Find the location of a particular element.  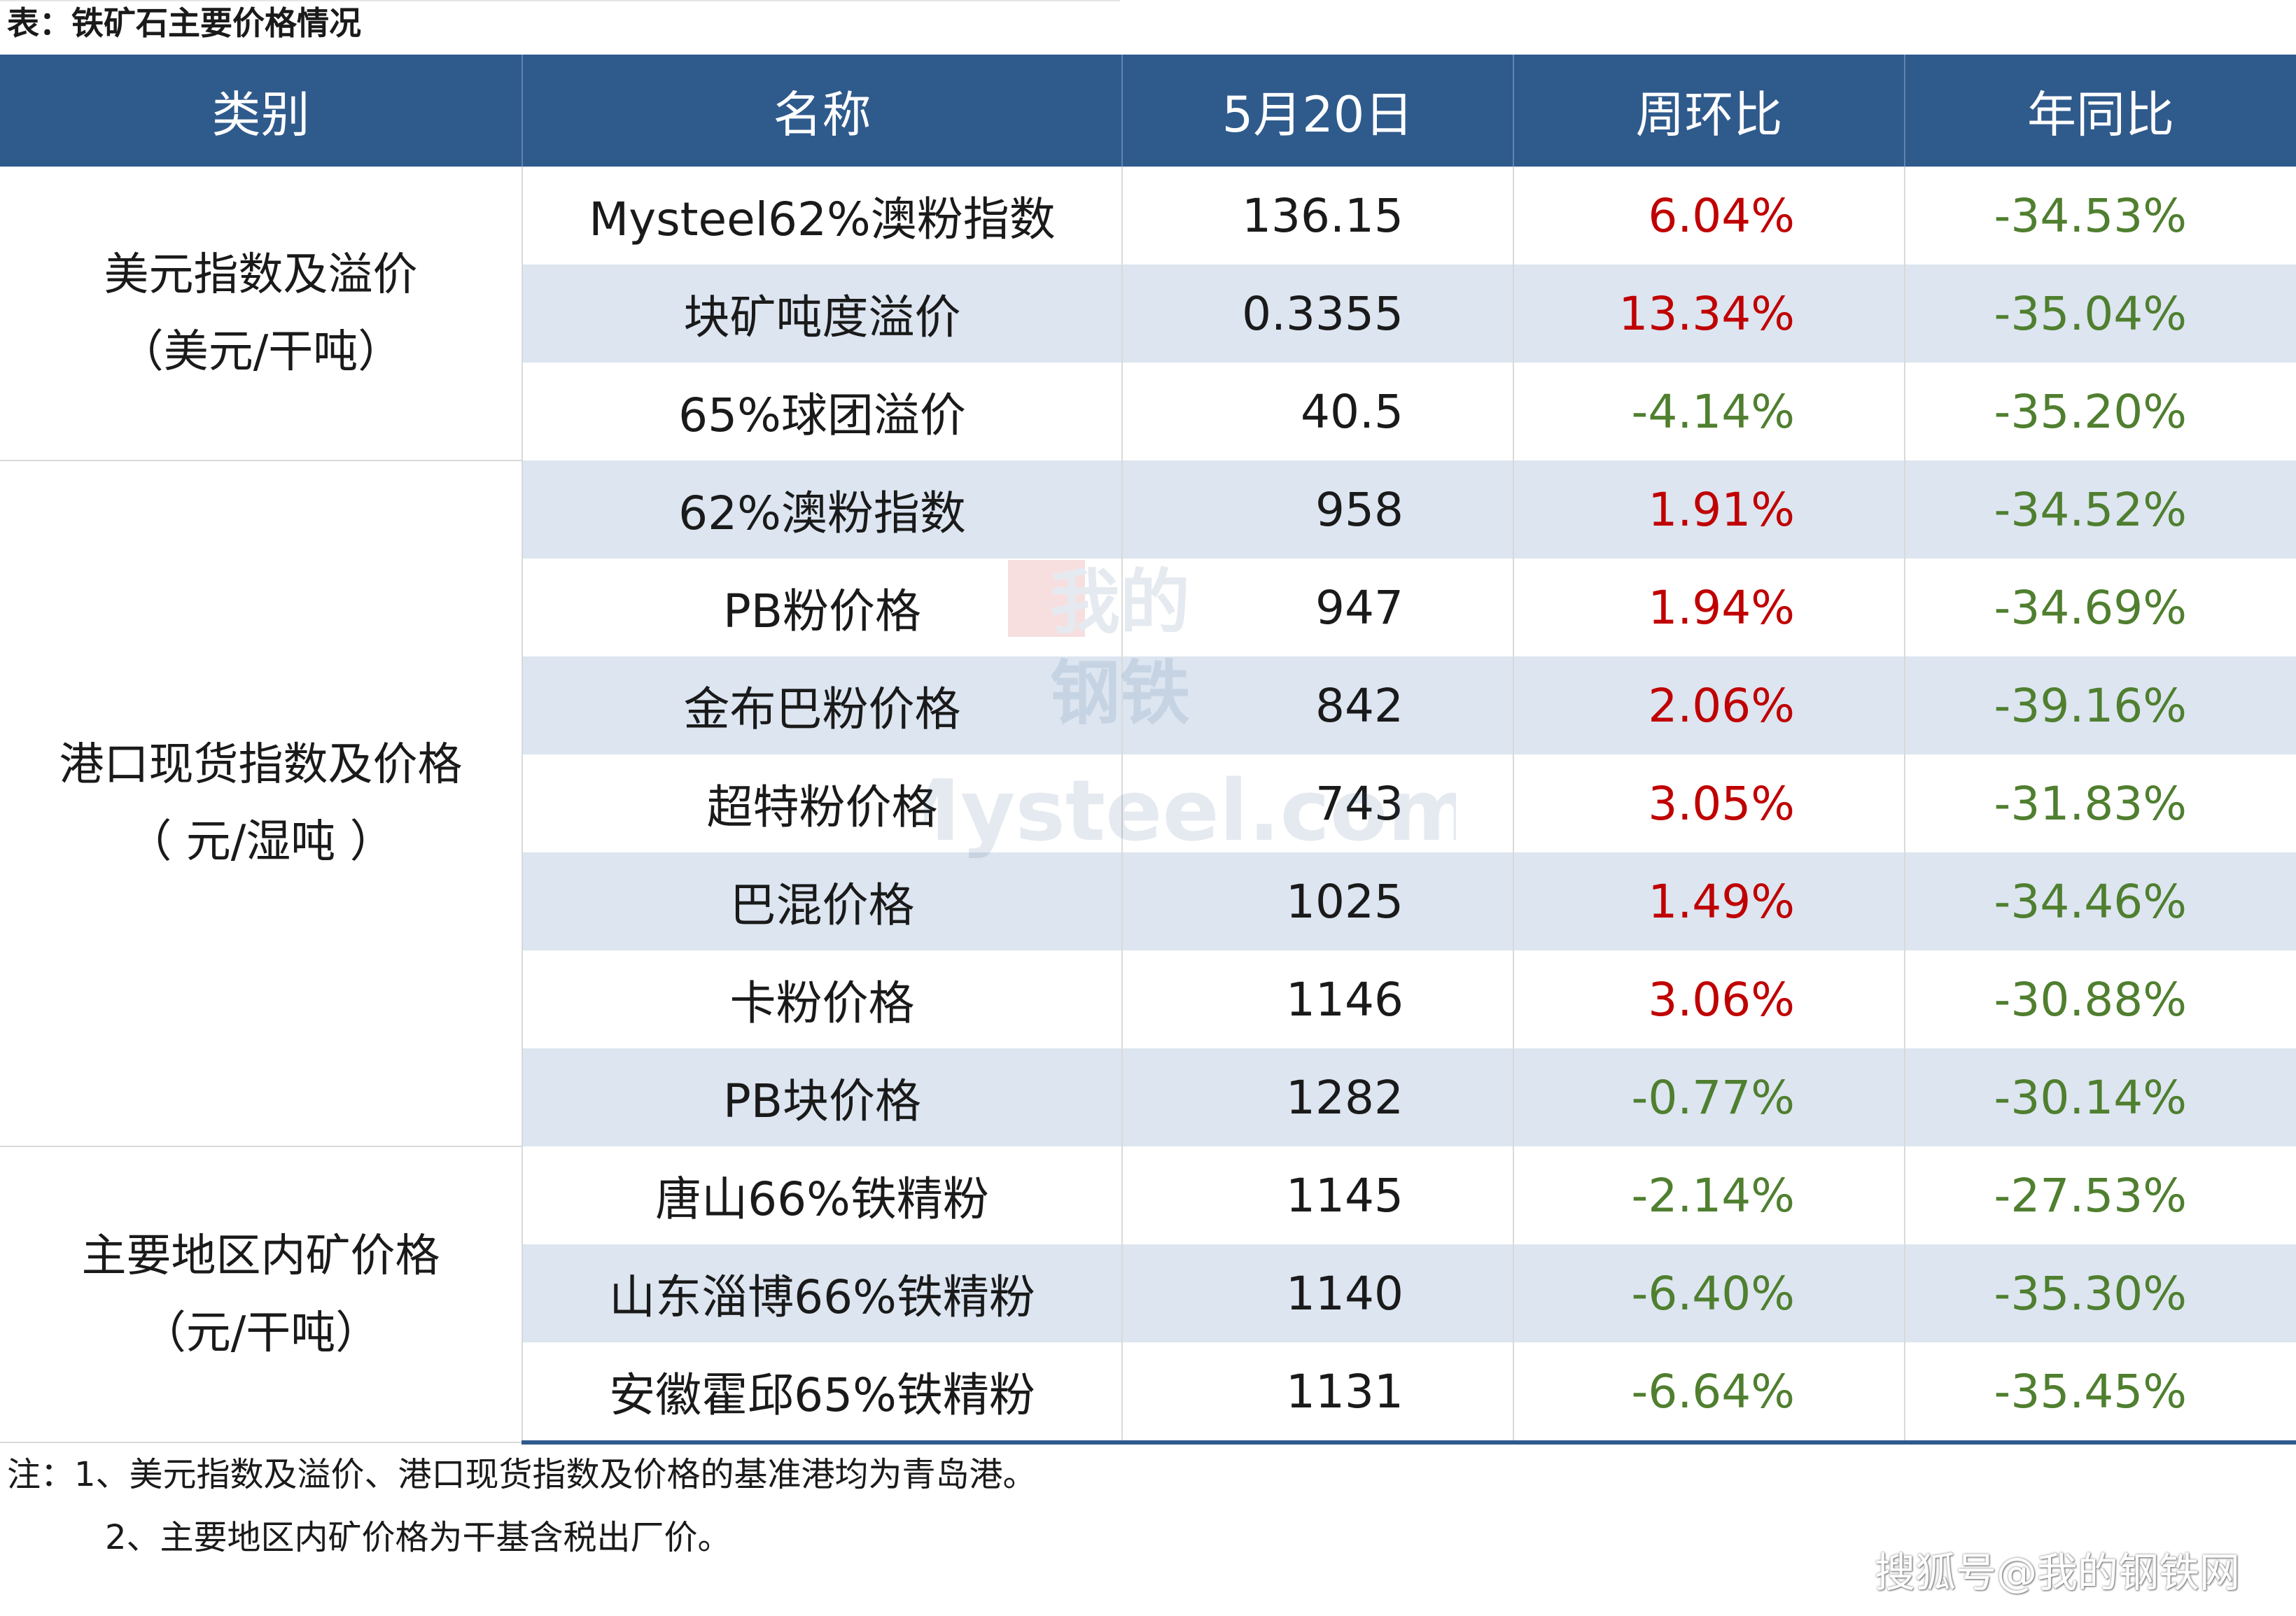

table-row: 块矿吨度溢价 0.3355 13.34% -35.04% is located at coordinates (1148, 314).